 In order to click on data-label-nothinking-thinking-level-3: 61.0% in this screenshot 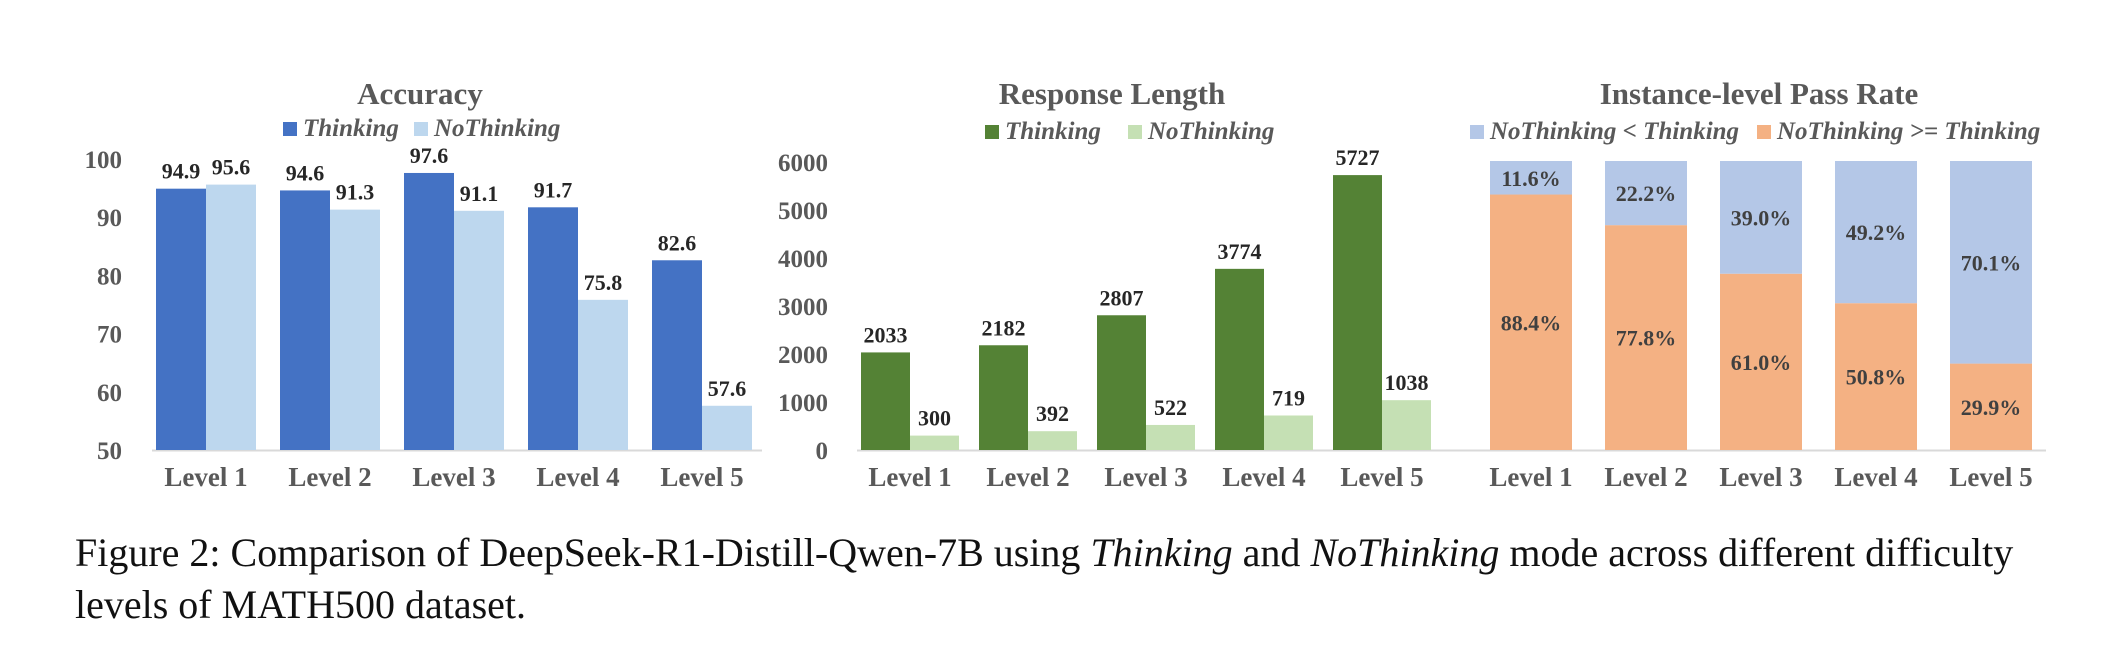, I will do `click(1761, 362)`.